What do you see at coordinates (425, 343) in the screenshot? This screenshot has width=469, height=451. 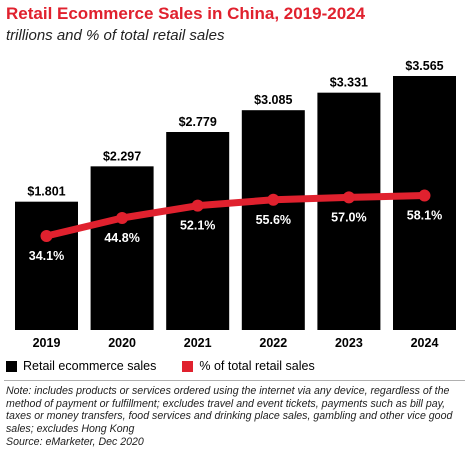 I see `x-tick-2024: 2024` at bounding box center [425, 343].